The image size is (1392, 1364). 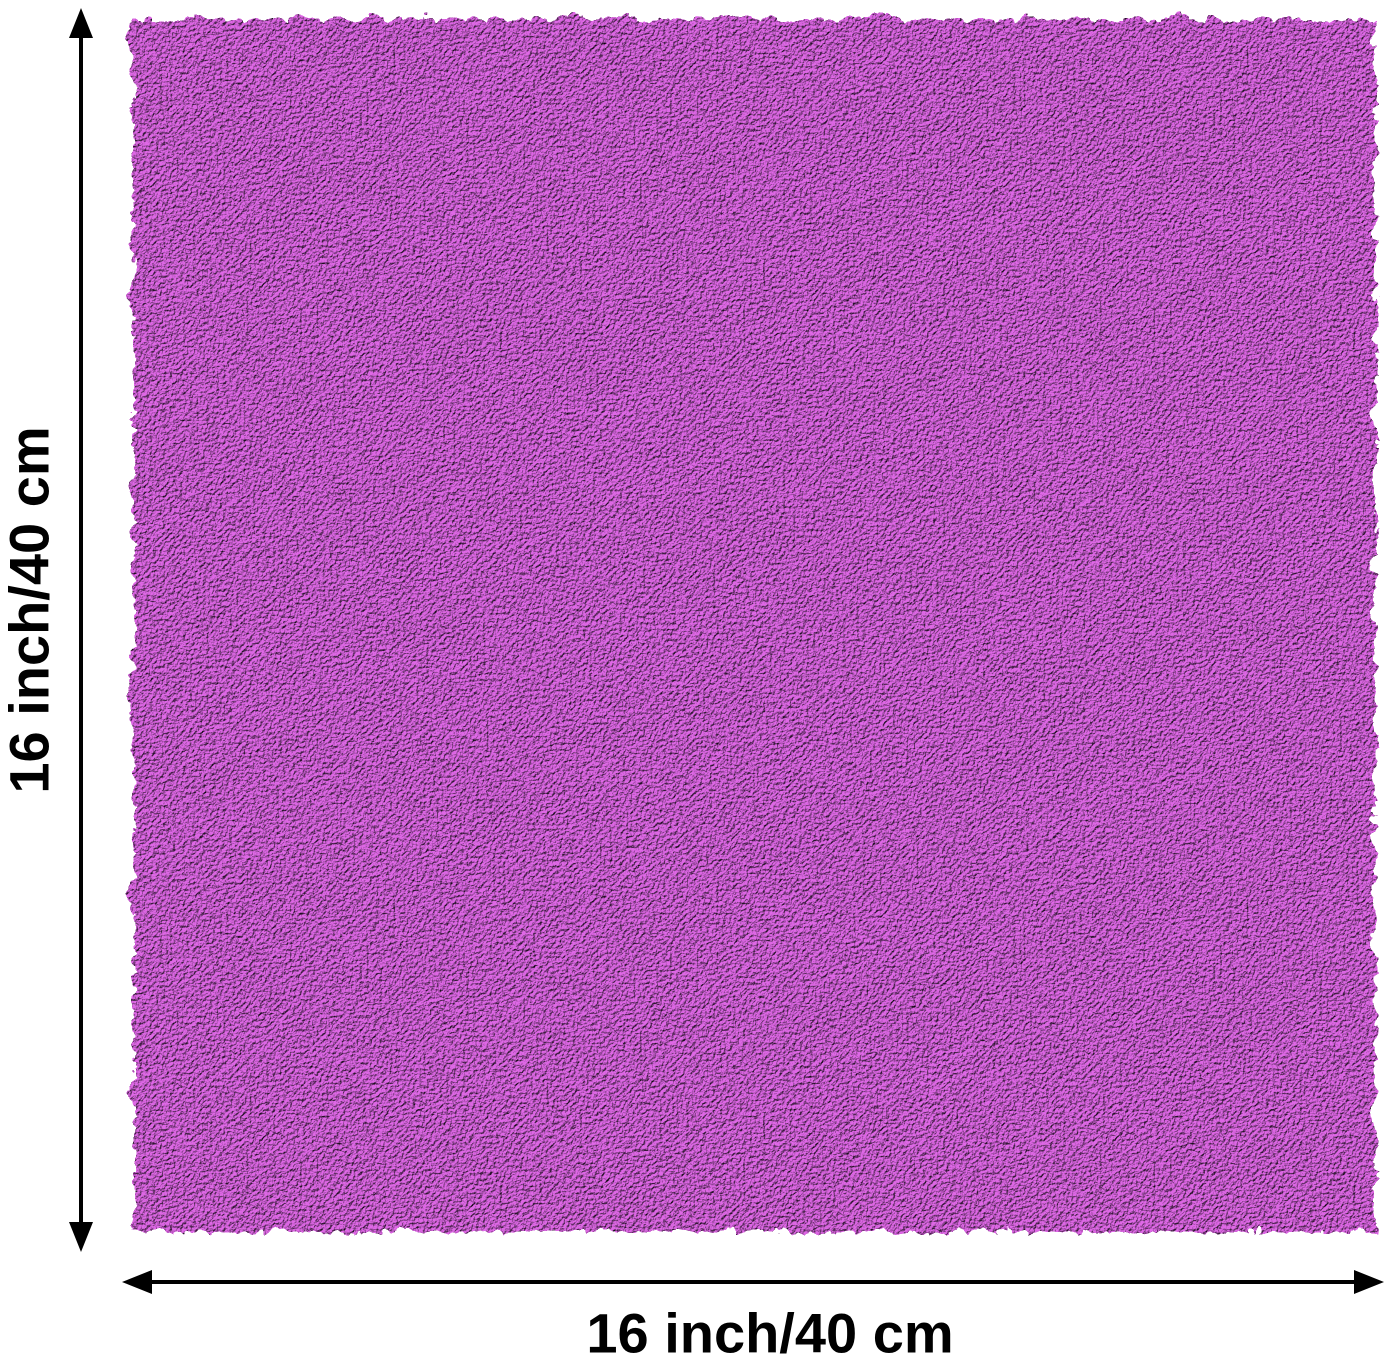 What do you see at coordinates (770, 1332) in the screenshot?
I see `horizontal-dimension-label: 16 inch/40 cm` at bounding box center [770, 1332].